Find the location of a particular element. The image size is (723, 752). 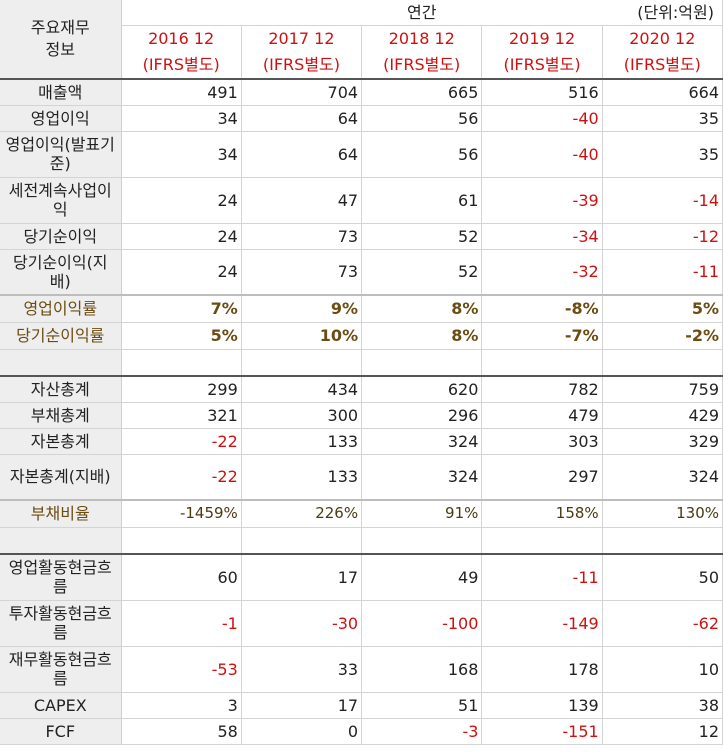

row-label: 세전계속사업이익 is located at coordinates (61, 200).